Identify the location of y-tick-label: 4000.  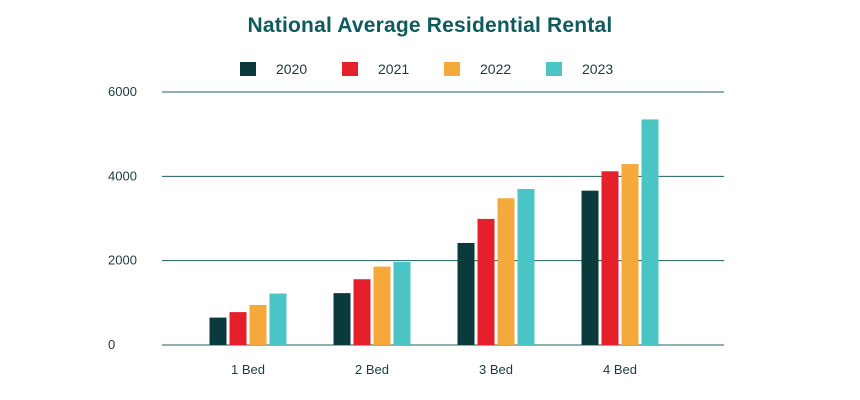
(122, 175).